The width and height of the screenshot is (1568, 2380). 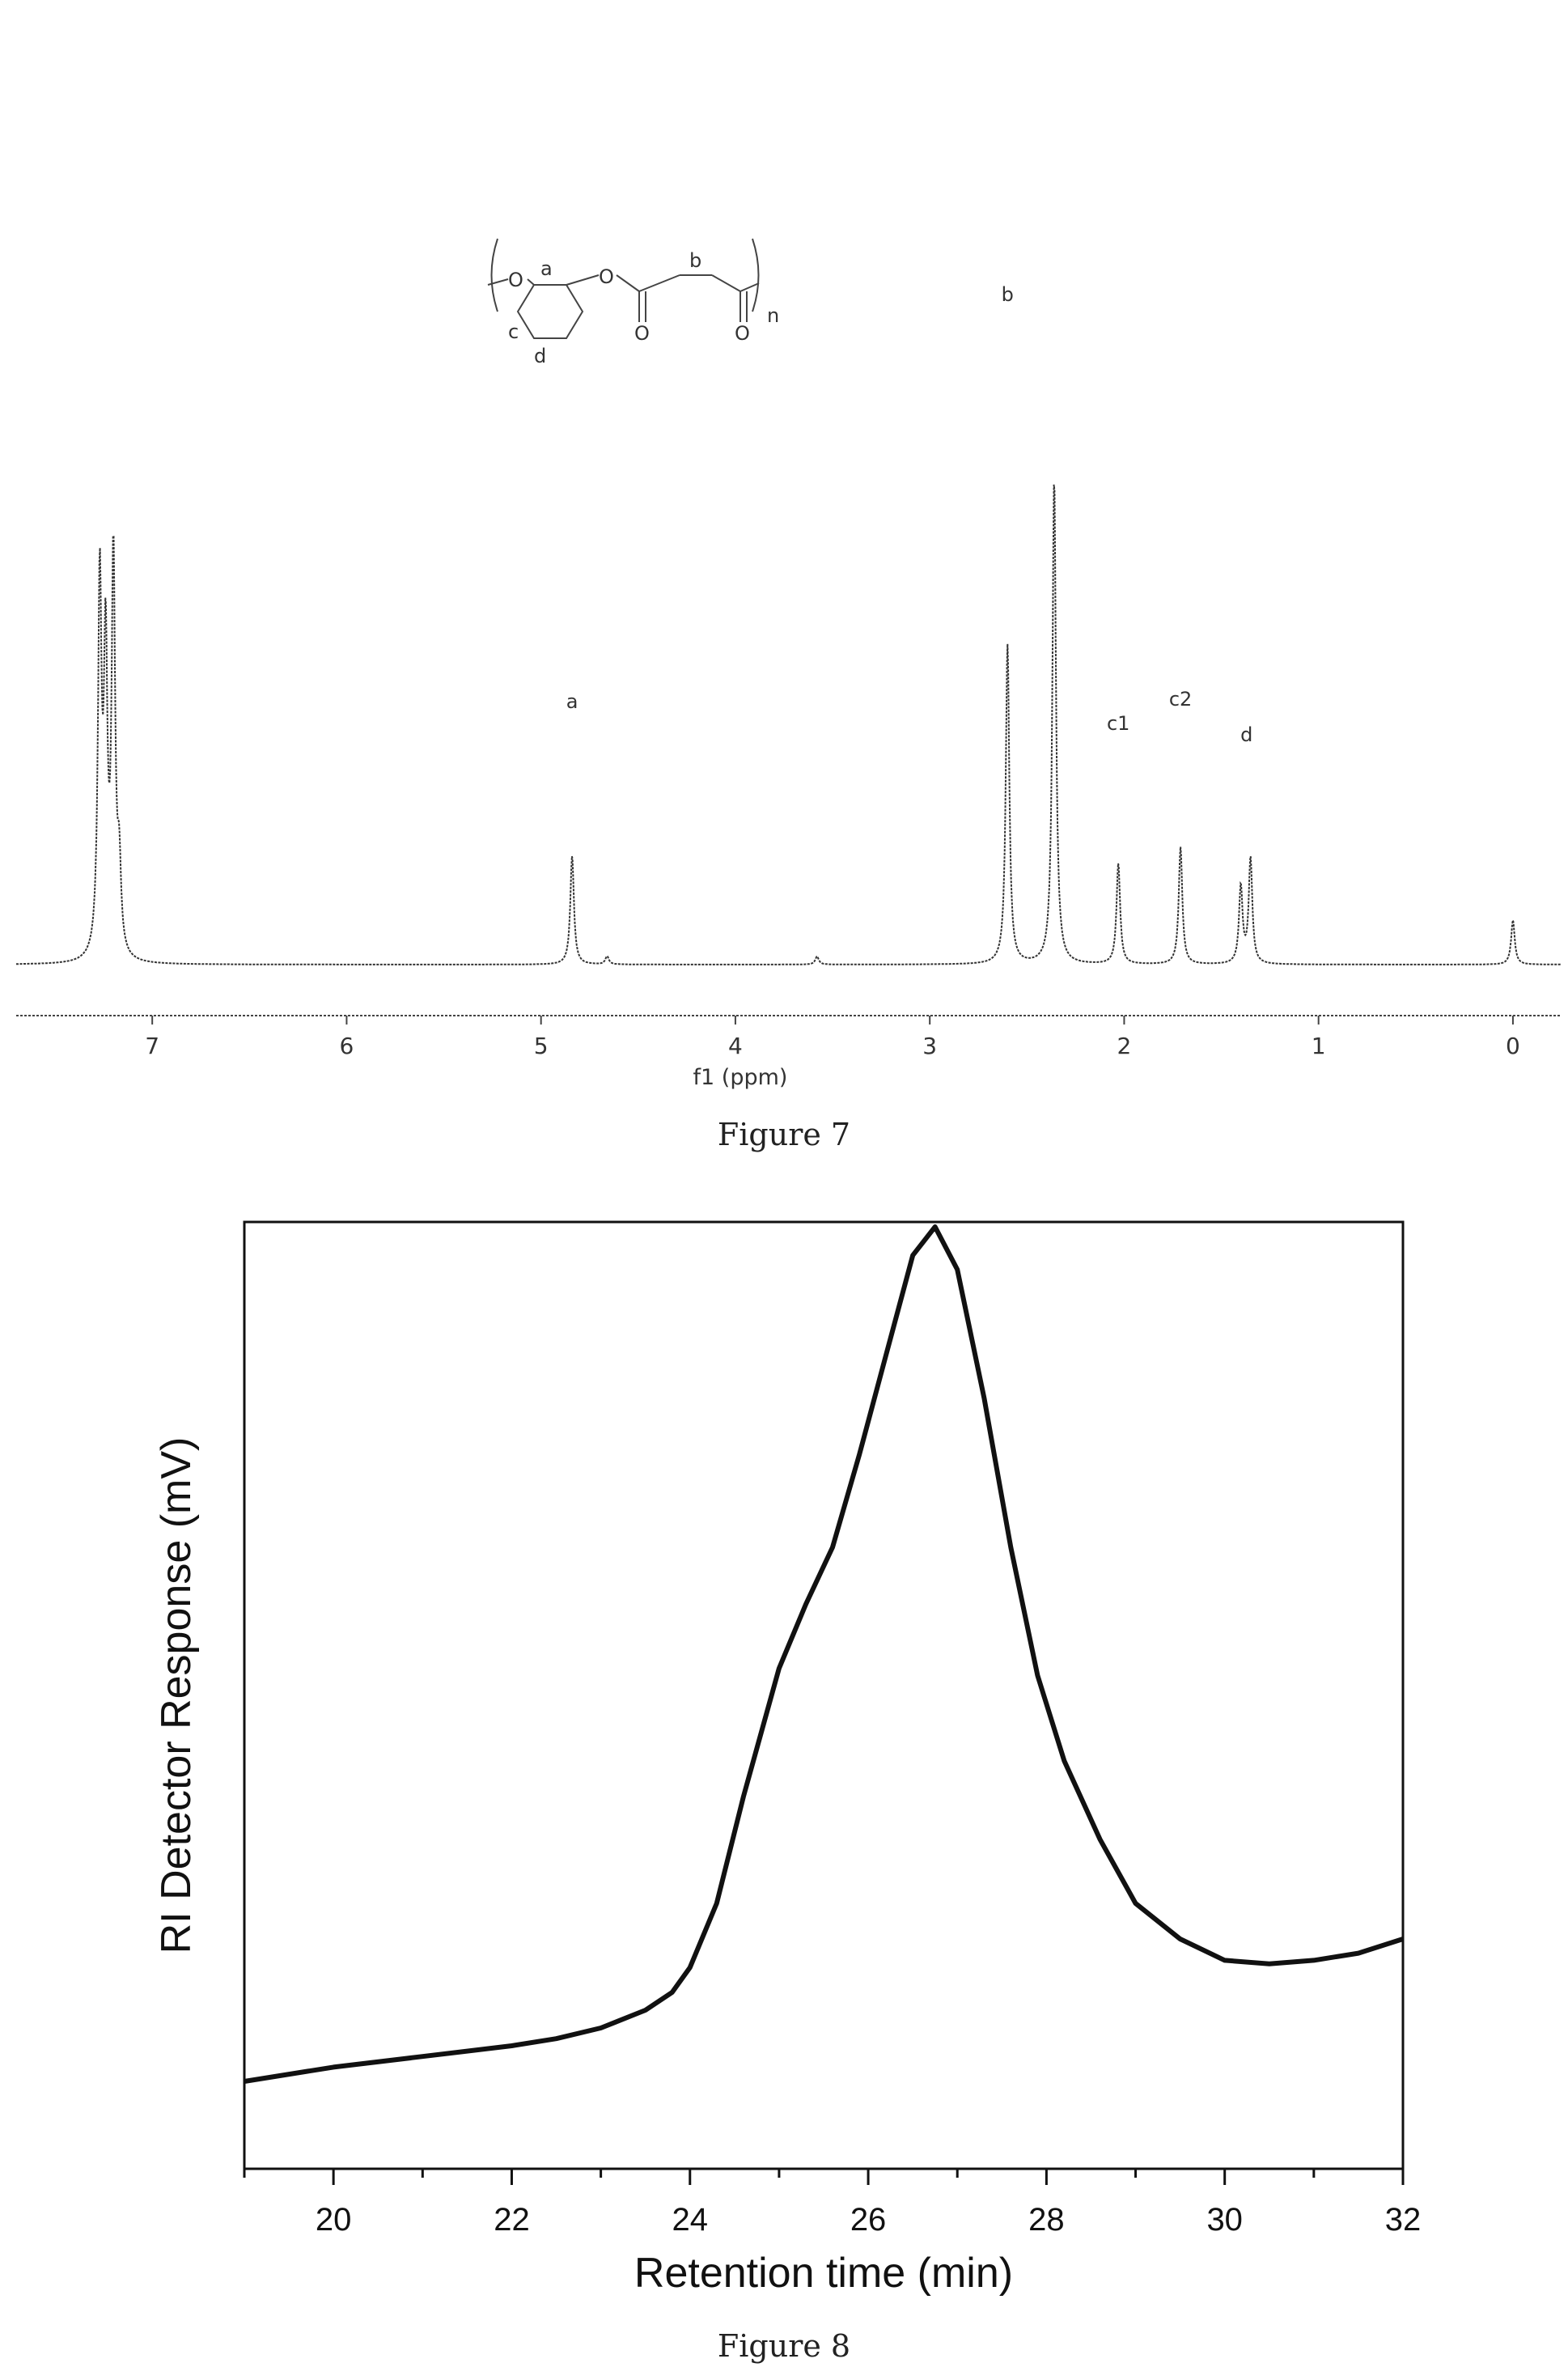 I want to click on gpc-x-tick-label: 28, so click(x=1047, y=2220).